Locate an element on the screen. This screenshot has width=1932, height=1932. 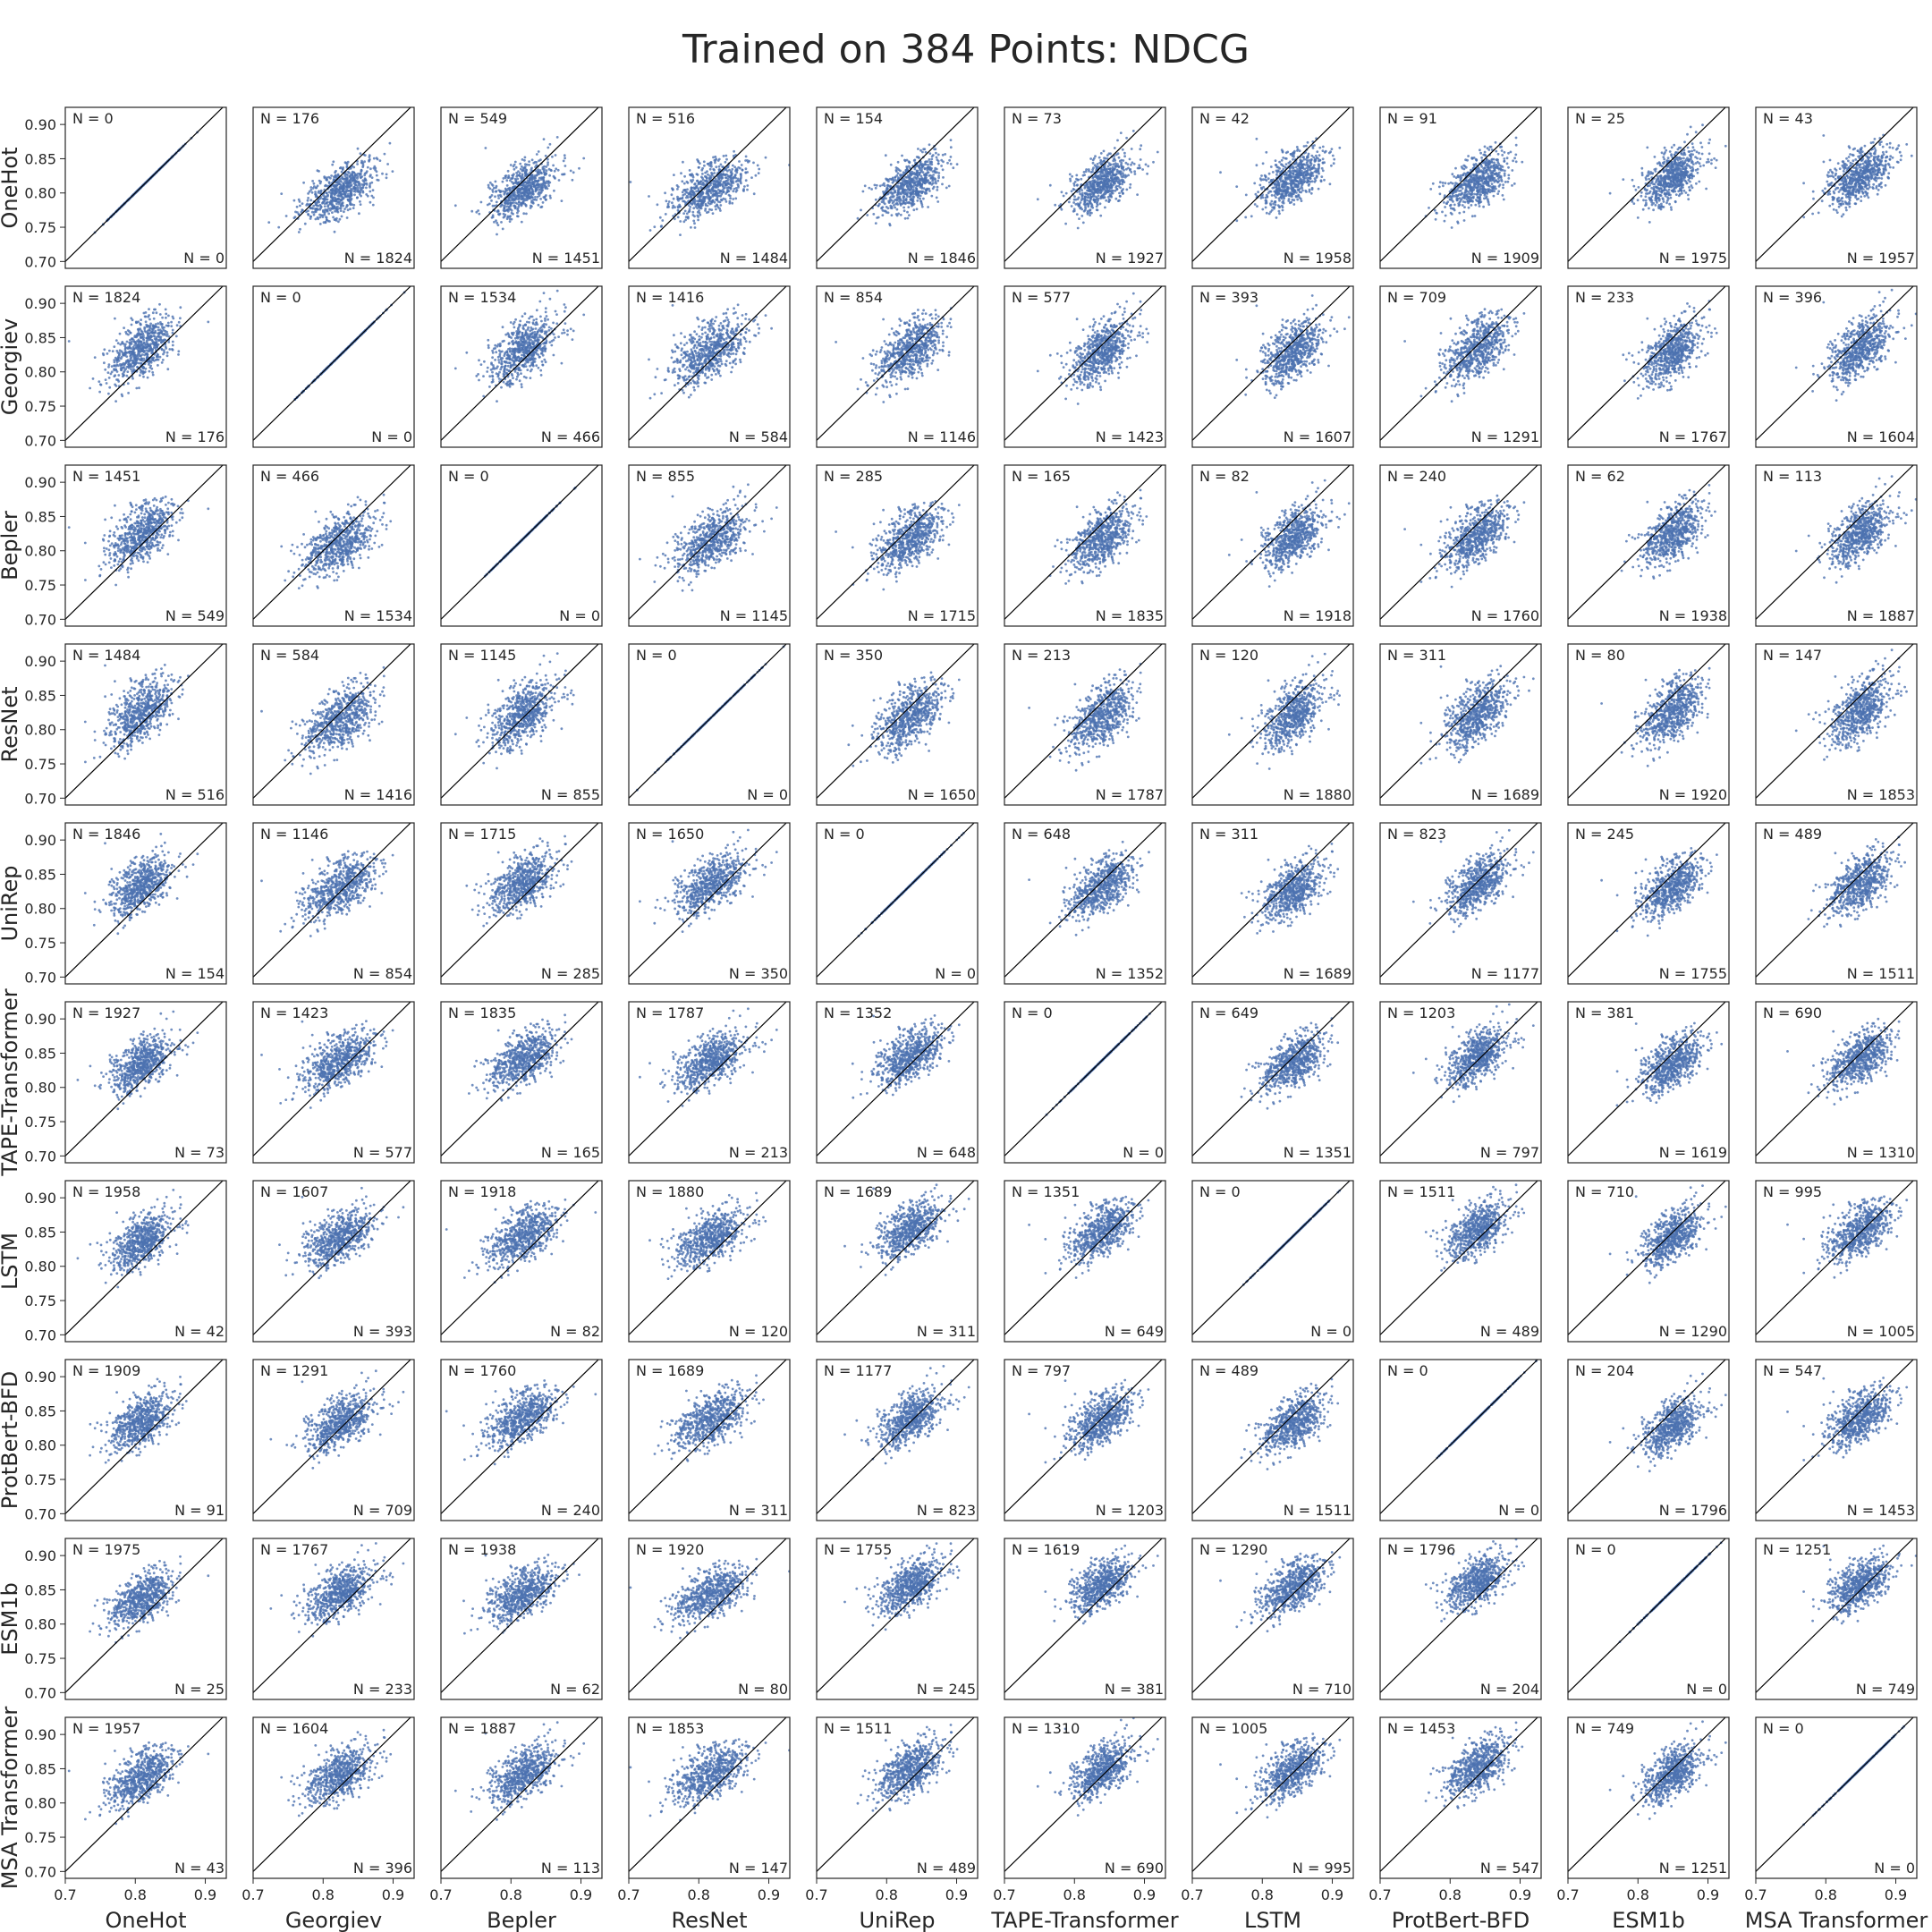
diagonal-line is located at coordinates (895, 184).